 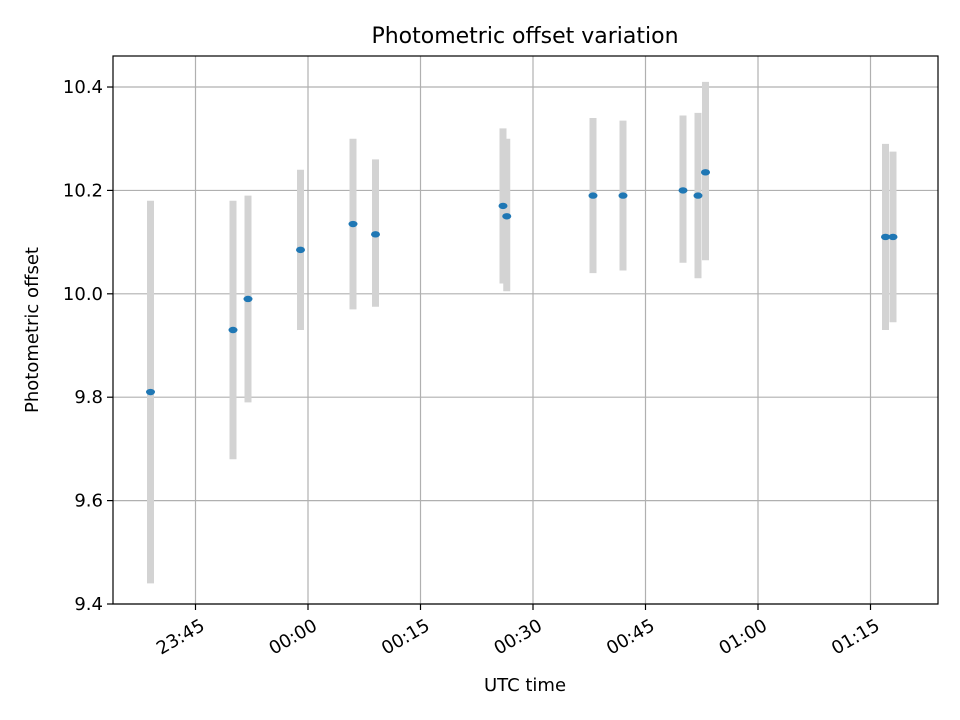 I want to click on y-tick-label: 10.2, so click(x=83, y=190).